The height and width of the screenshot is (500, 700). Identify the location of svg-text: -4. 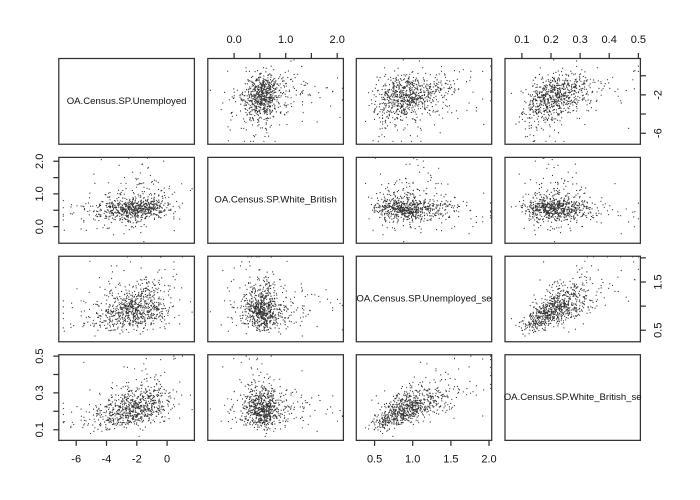
(107, 459).